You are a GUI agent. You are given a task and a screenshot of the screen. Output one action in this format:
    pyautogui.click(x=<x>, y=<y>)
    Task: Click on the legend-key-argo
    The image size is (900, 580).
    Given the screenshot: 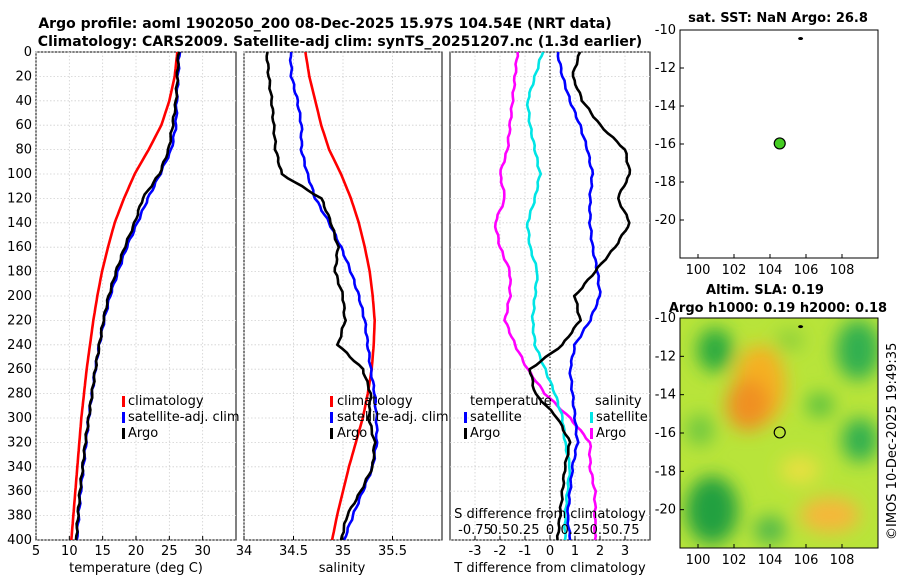 What is the action you would take?
    pyautogui.click(x=123, y=433)
    